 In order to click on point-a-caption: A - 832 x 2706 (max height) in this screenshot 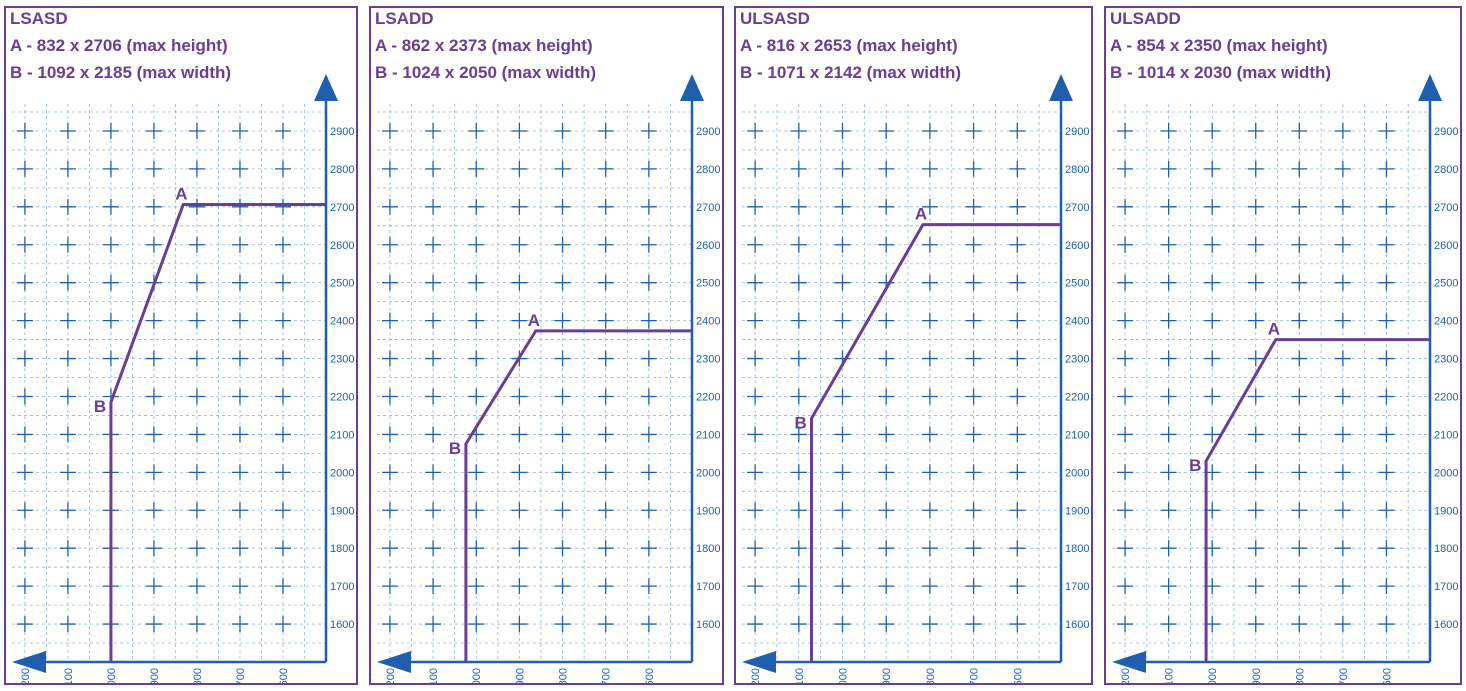, I will do `click(119, 45)`.